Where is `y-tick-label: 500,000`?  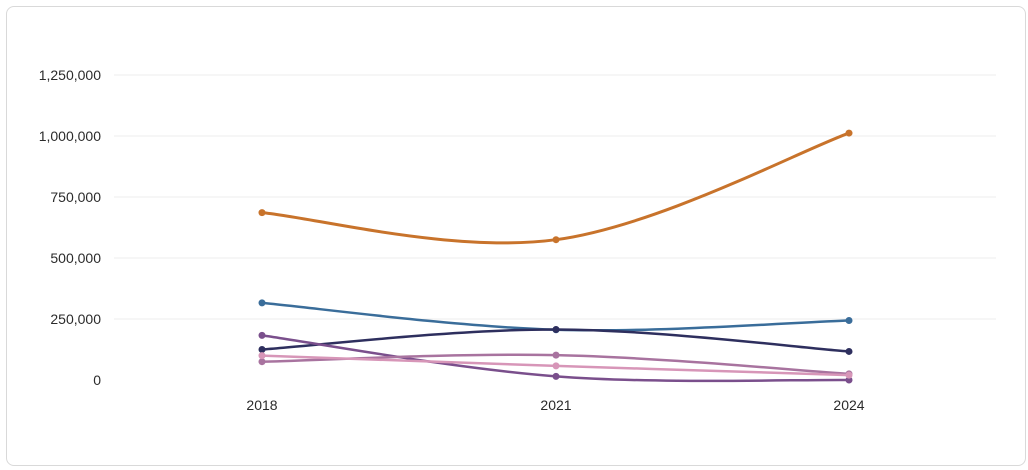 y-tick-label: 500,000 is located at coordinates (75, 258).